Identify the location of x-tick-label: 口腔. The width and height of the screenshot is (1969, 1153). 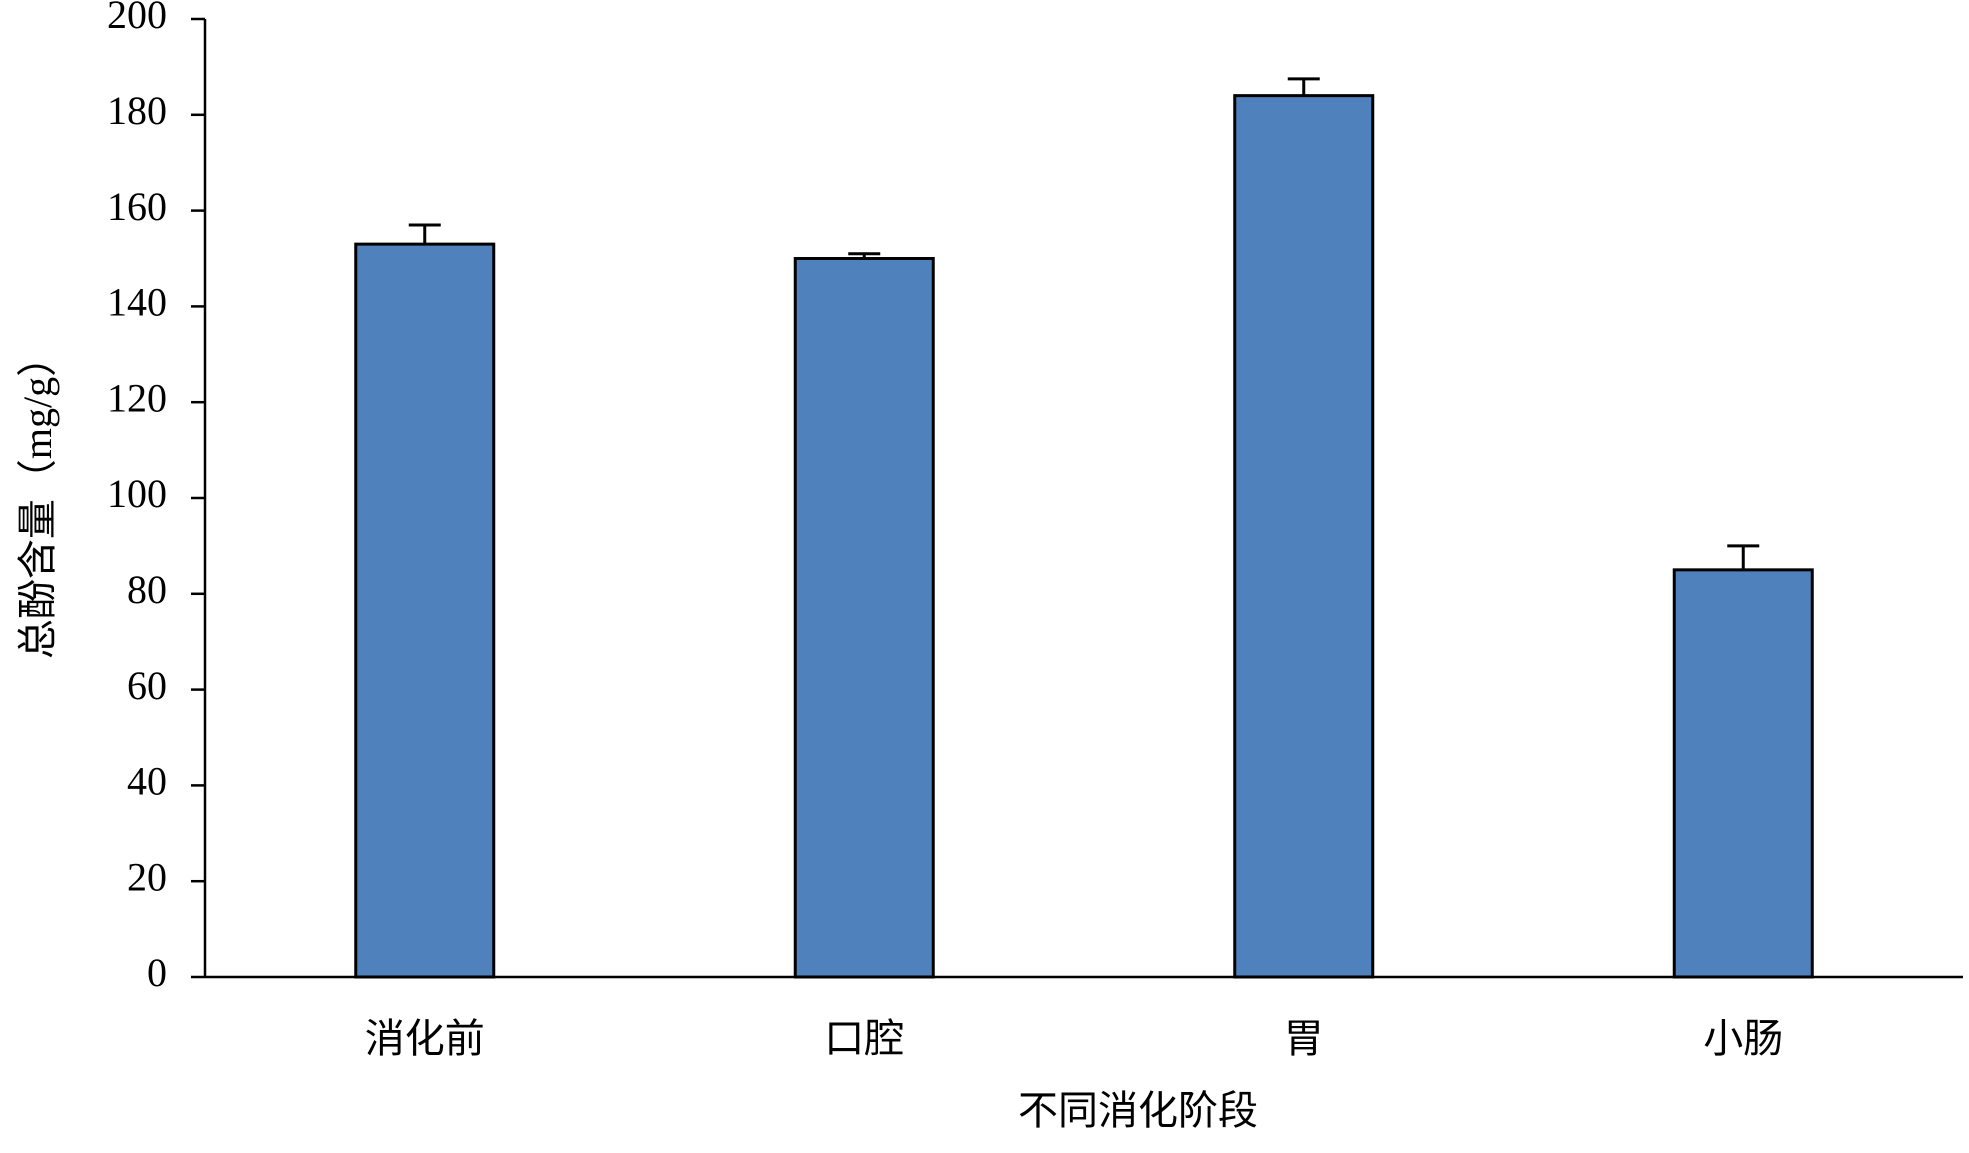
(864, 1038).